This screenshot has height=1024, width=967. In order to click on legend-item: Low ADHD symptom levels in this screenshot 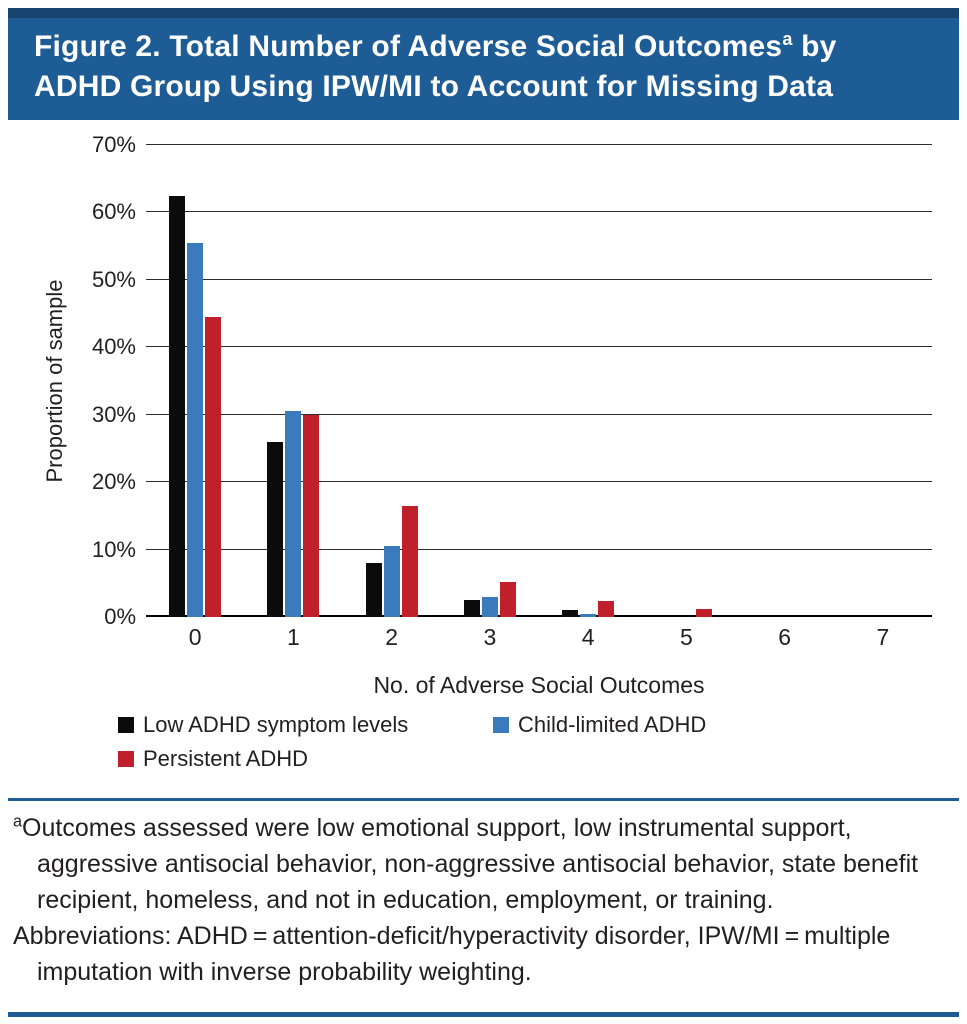, I will do `click(305, 725)`.